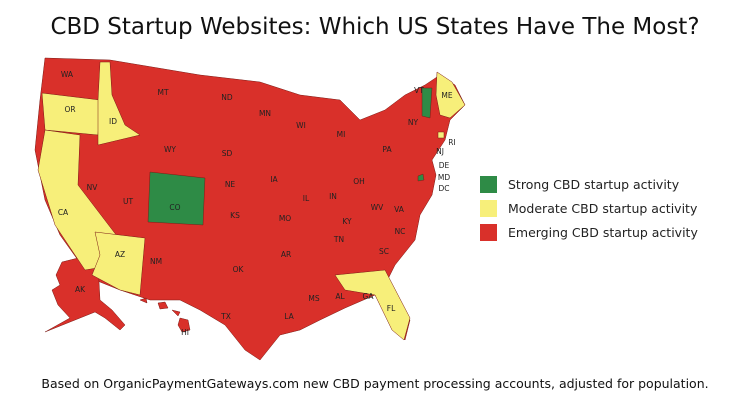  Describe the element at coordinates (399, 209) in the screenshot. I see `state-label-VA: VA` at that location.